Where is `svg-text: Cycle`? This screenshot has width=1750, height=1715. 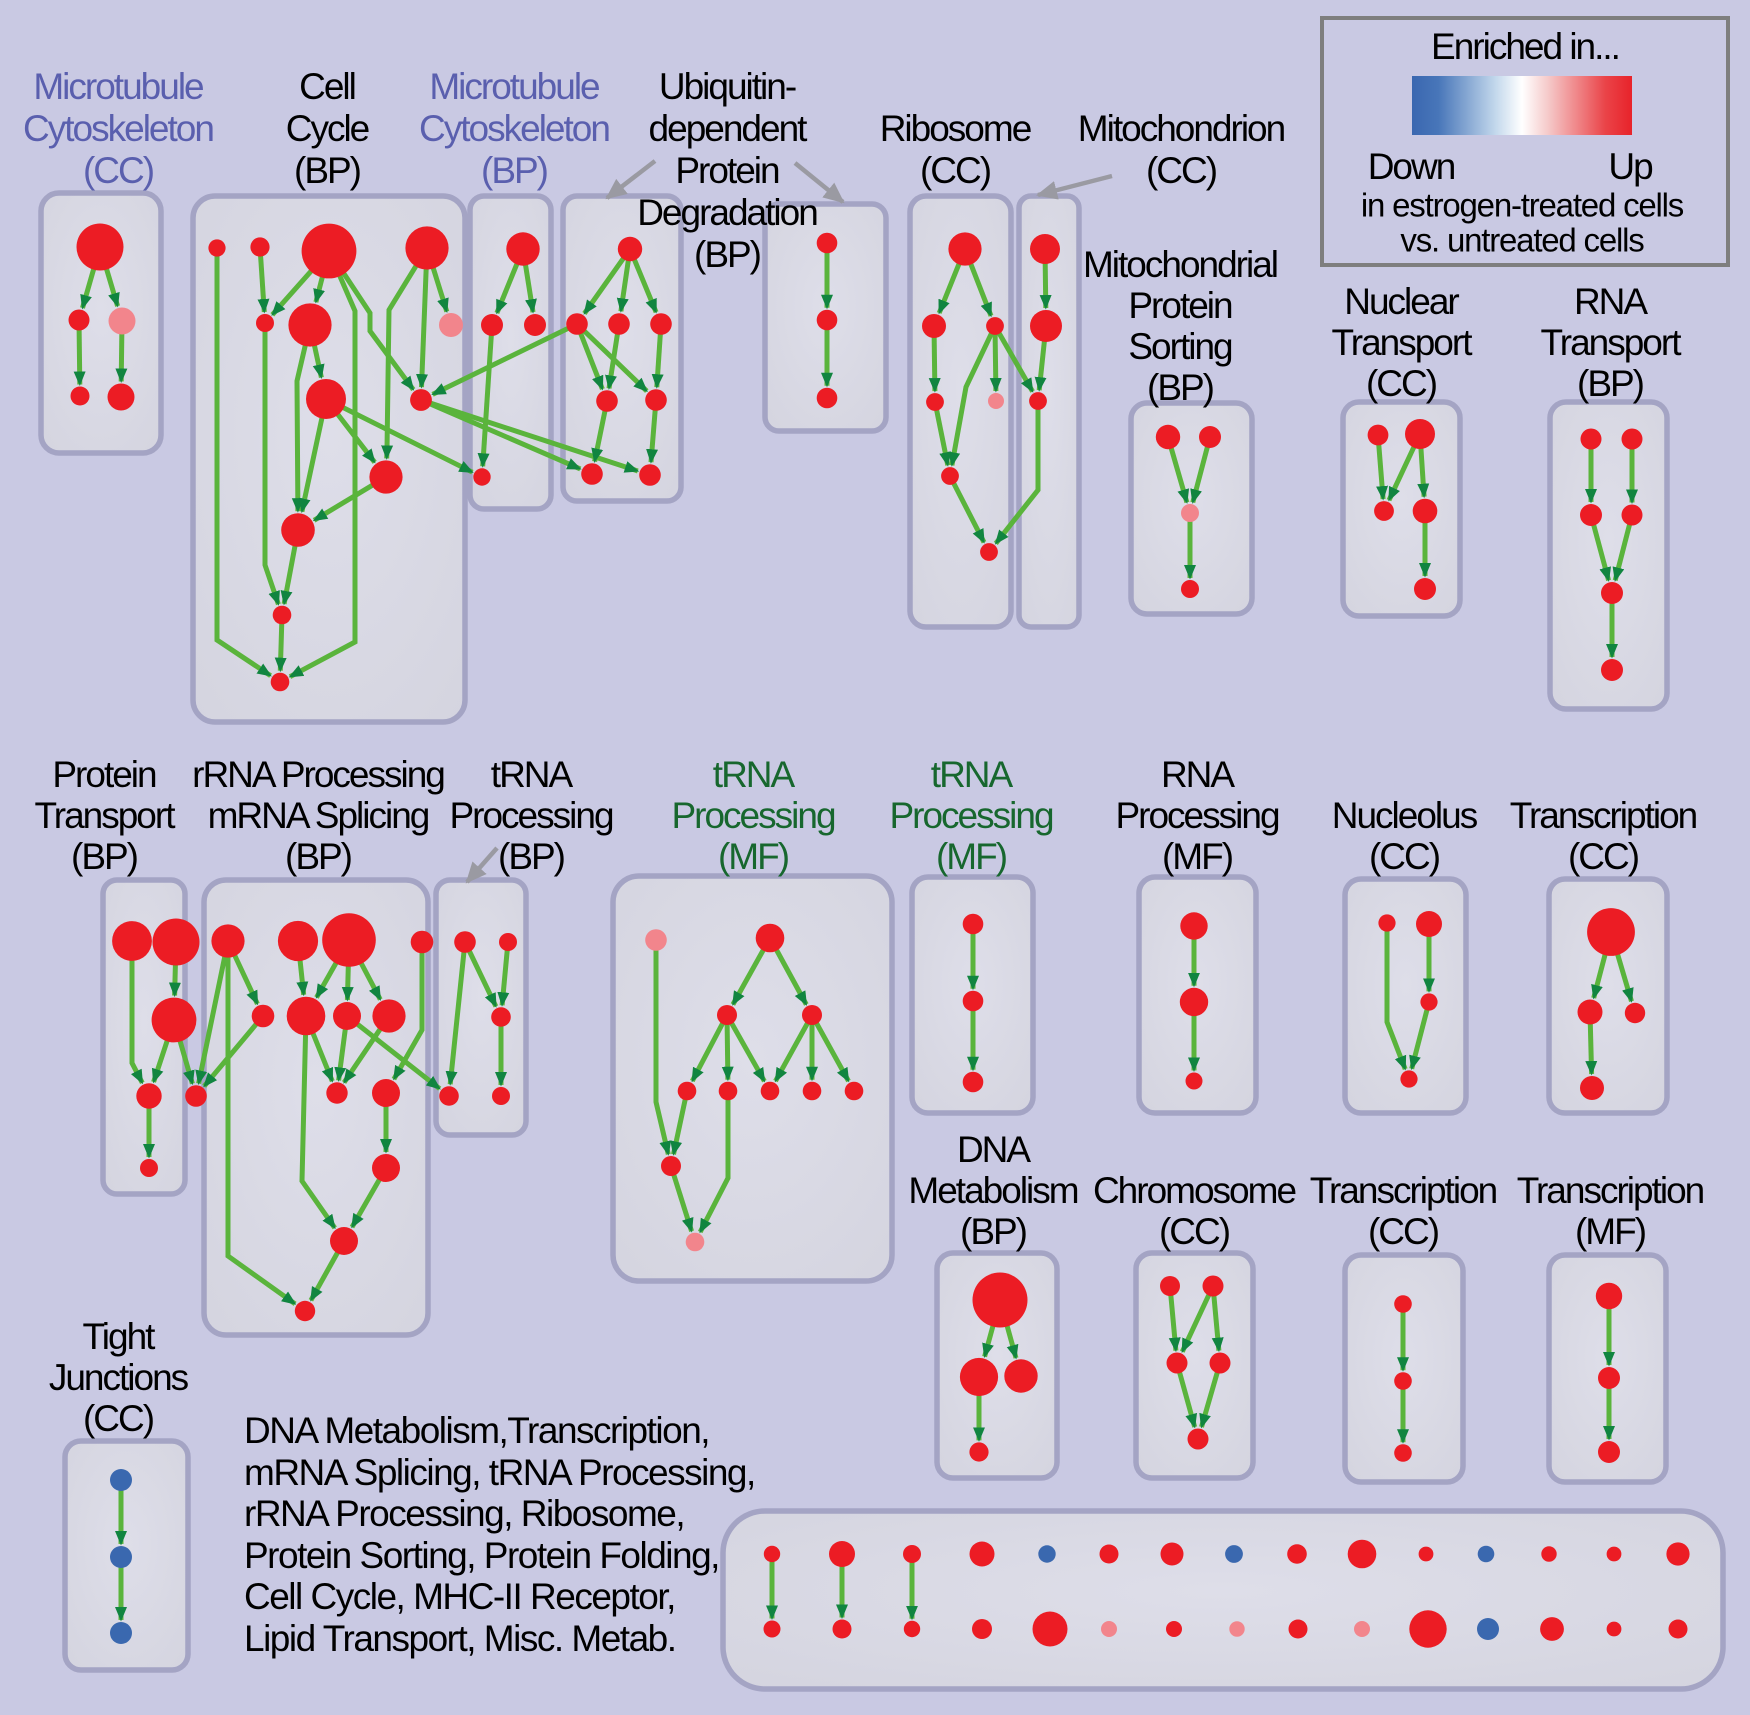 svg-text: Cycle is located at coordinates (327, 128).